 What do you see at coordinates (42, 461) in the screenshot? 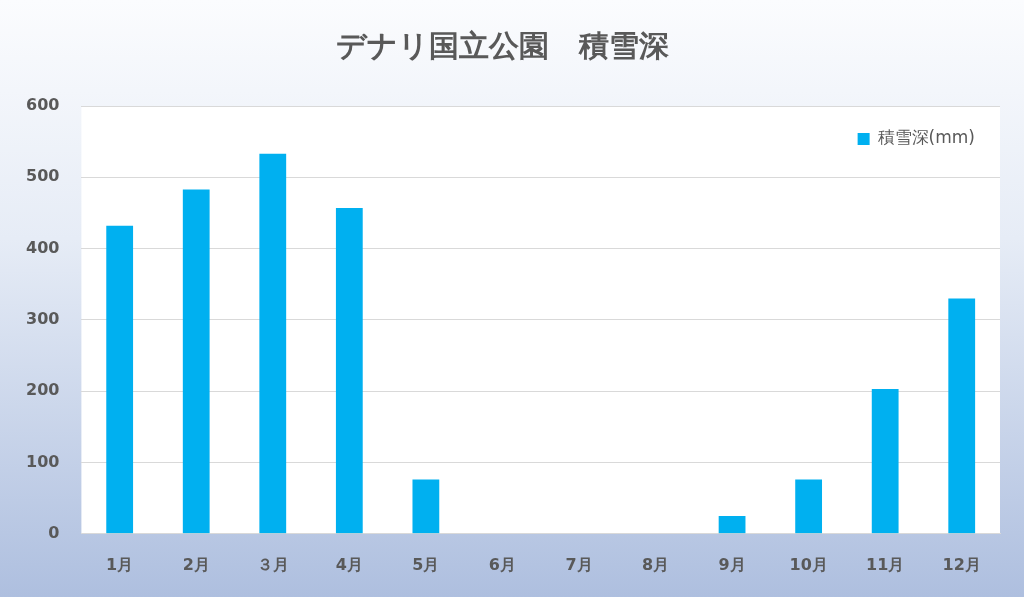
I see `y-tick-label: 100` at bounding box center [42, 461].